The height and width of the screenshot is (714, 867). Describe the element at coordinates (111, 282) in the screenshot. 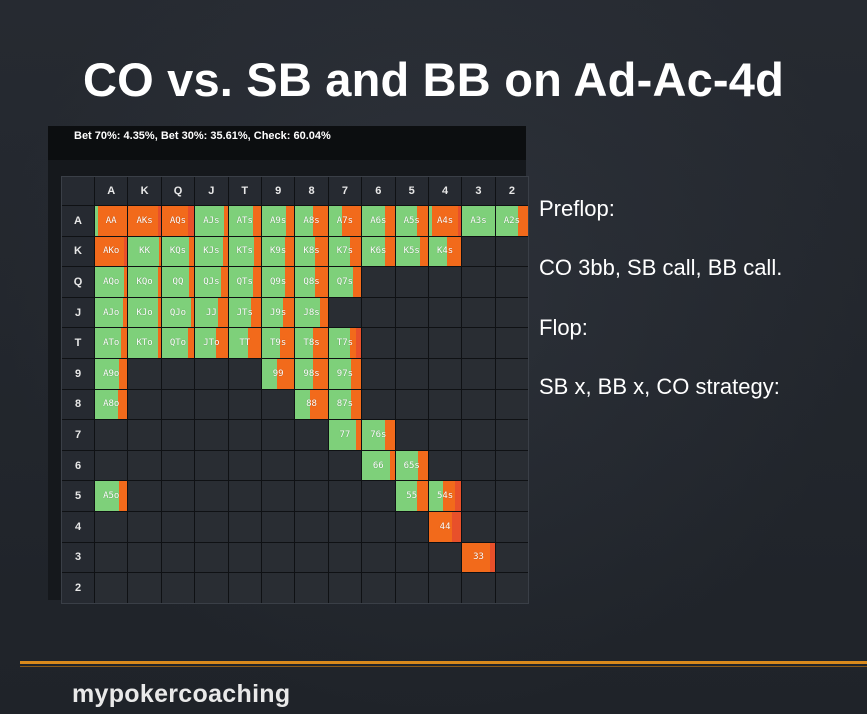

I see `hand-cell: AQo` at that location.